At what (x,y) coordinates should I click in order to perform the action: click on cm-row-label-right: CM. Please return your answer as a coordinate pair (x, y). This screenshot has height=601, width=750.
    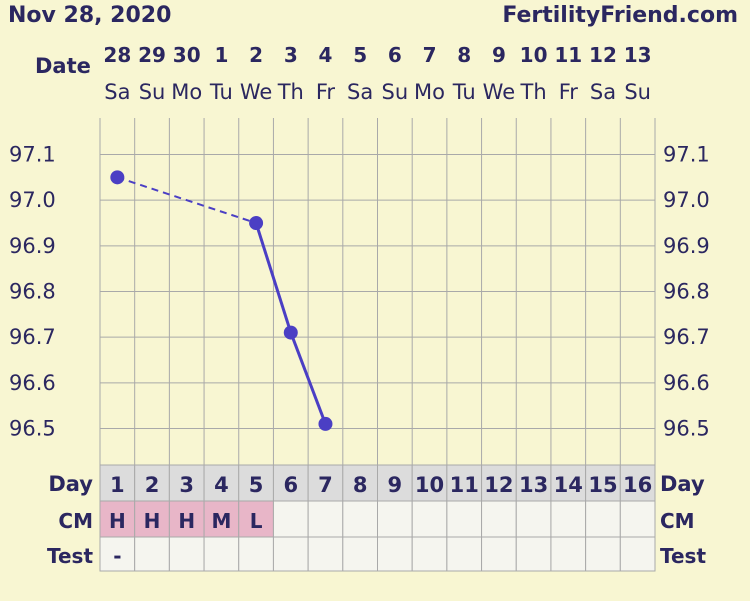
    Looking at the image, I should click on (677, 521).